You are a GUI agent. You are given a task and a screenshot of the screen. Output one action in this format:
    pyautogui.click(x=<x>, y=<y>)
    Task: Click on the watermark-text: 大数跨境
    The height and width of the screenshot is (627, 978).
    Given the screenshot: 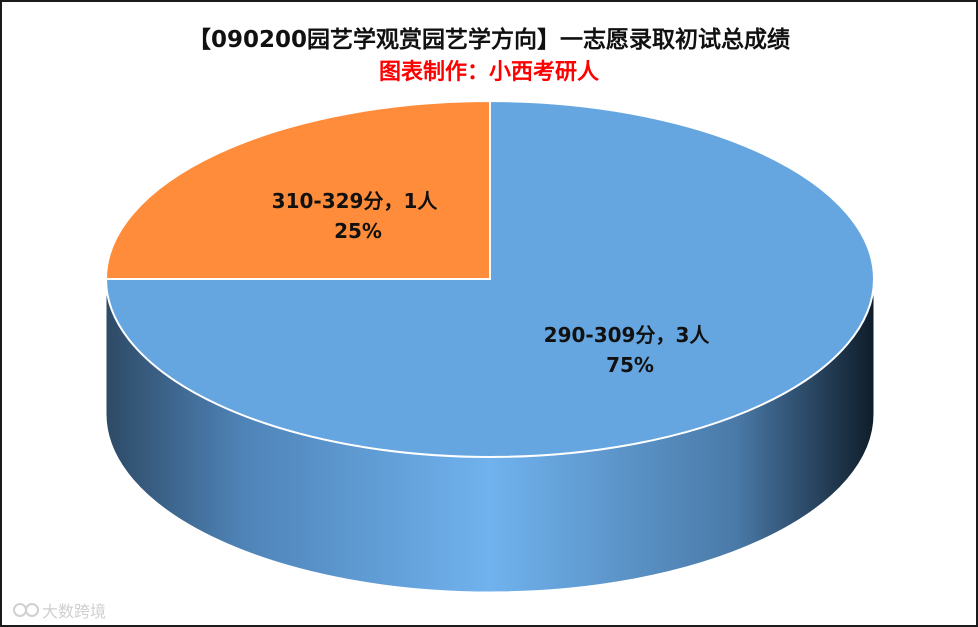 What is the action you would take?
    pyautogui.click(x=74, y=611)
    